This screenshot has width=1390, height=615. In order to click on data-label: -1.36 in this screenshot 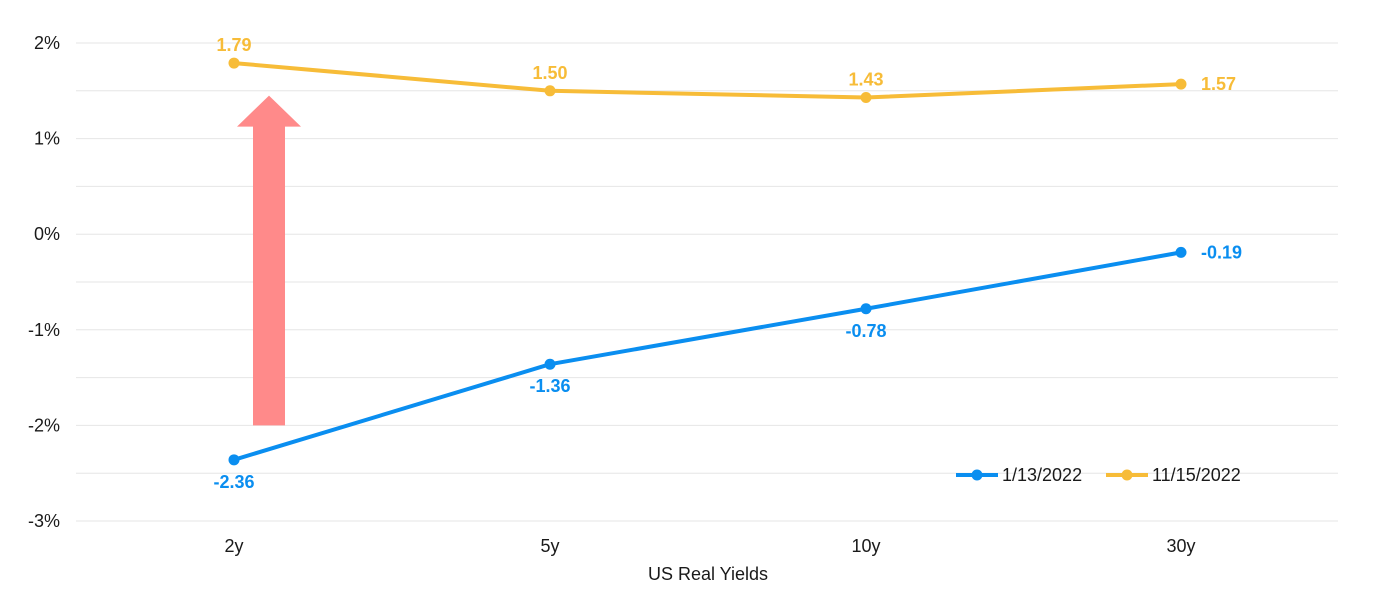, I will do `click(549, 386)`.